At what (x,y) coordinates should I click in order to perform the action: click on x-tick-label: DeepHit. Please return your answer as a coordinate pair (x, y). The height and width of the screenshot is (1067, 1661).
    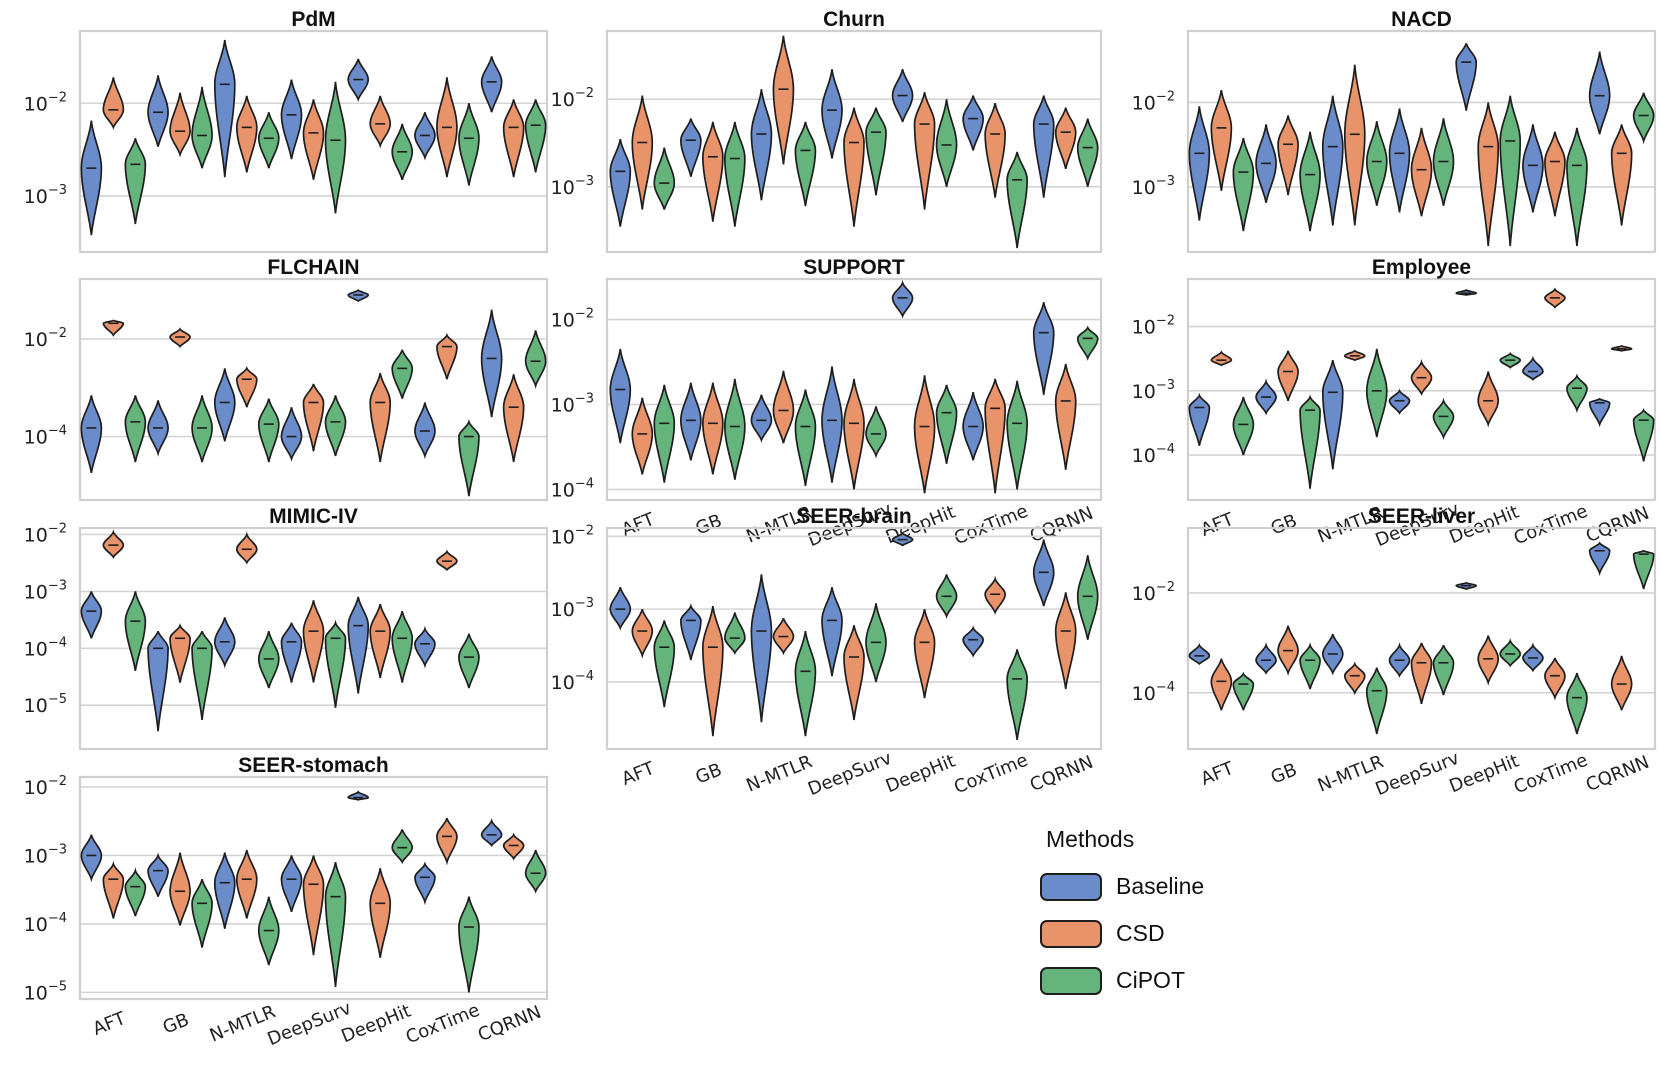
    Looking at the image, I should click on (921, 773).